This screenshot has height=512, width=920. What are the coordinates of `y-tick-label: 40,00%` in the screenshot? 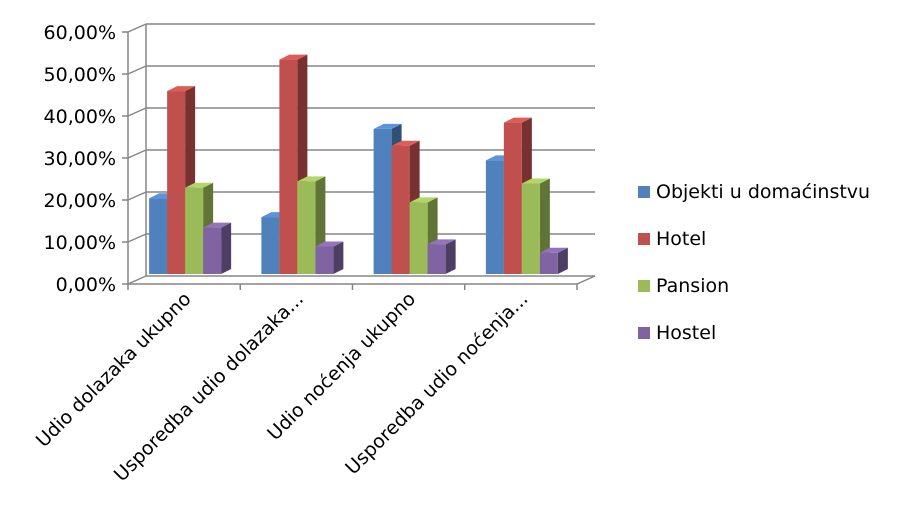 It's located at (80, 117).